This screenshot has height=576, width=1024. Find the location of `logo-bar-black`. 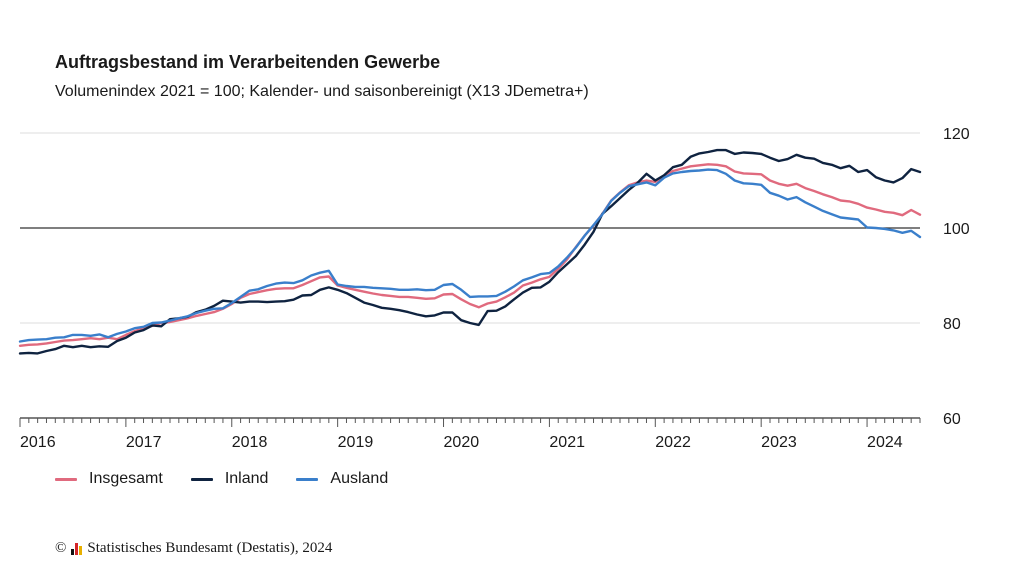

logo-bar-black is located at coordinates (73, 551).